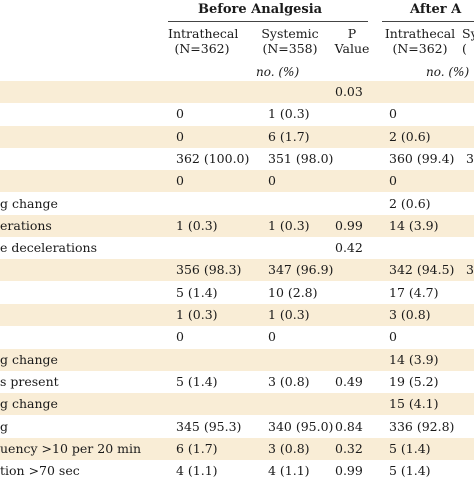  What do you see at coordinates (349, 448) in the screenshot?
I see `cell-p-value: 0.32` at bounding box center [349, 448].